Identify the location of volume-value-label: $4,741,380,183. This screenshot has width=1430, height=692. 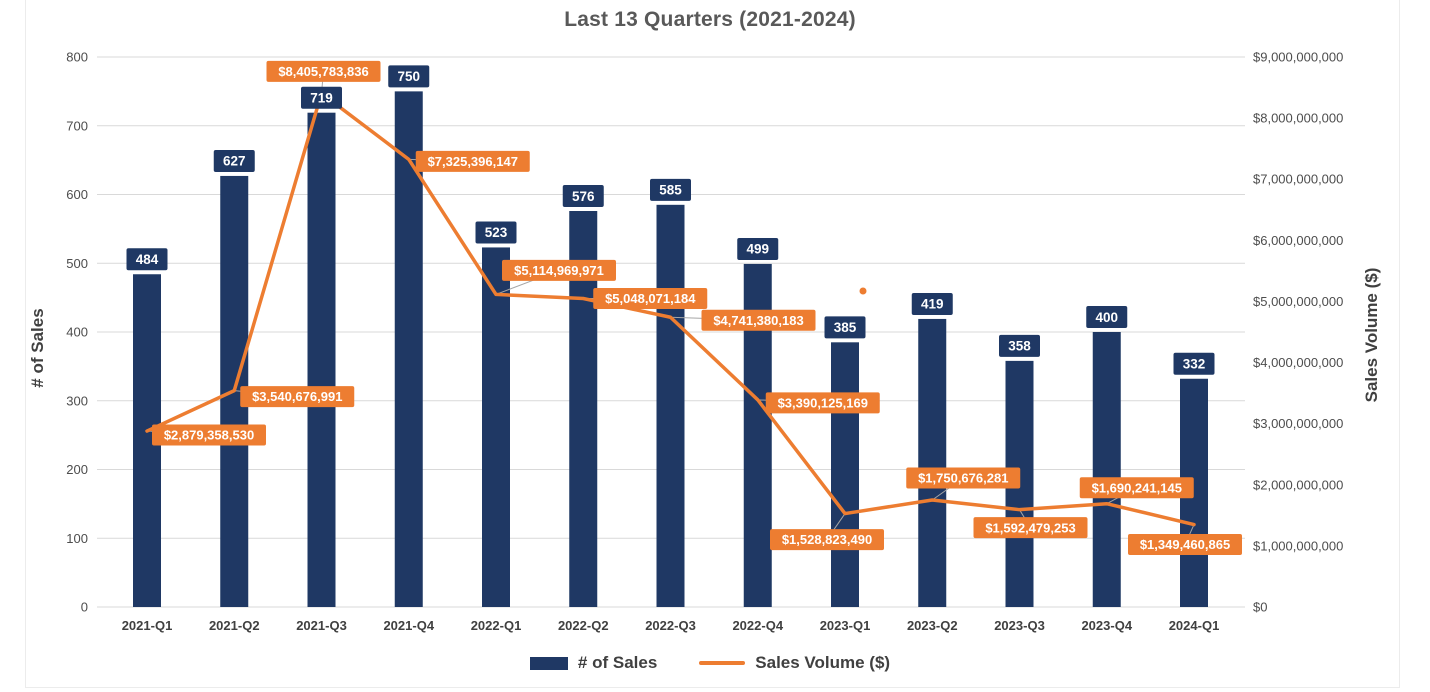
(758, 320).